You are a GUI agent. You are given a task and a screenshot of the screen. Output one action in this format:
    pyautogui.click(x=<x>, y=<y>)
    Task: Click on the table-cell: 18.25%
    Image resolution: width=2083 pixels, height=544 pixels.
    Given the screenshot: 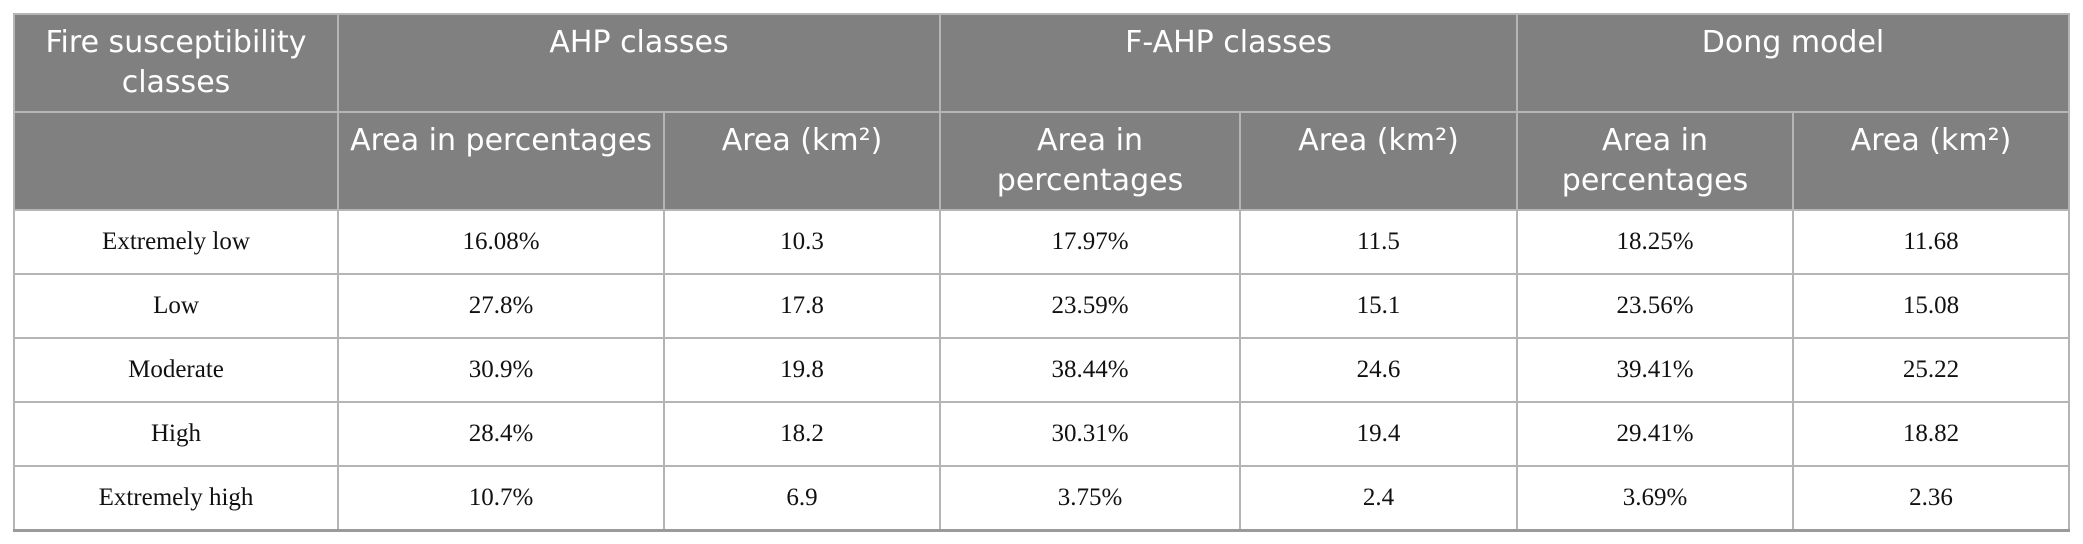 What is the action you would take?
    pyautogui.click(x=1655, y=242)
    